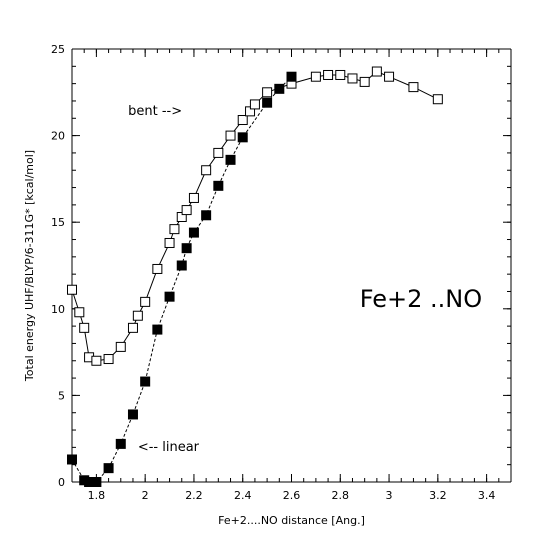 Image resolution: width=552 pixels, height=543 pixels. What do you see at coordinates (58, 136) in the screenshot?
I see `y-tick-label: 20` at bounding box center [58, 136].